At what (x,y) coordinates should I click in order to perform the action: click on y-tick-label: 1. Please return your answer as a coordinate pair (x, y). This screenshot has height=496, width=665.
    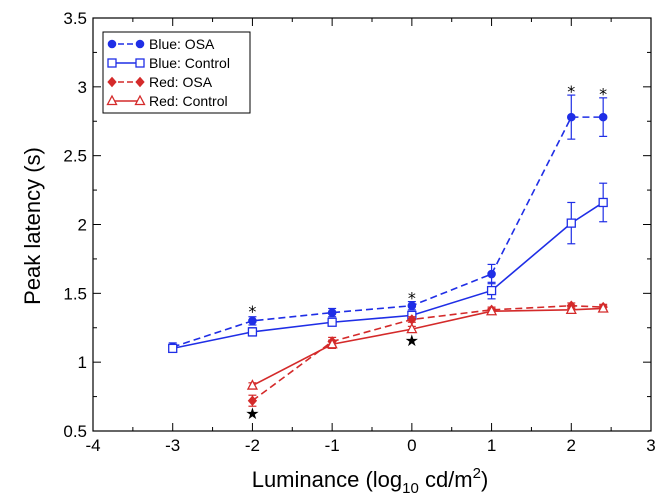
    Looking at the image, I should click on (82, 362).